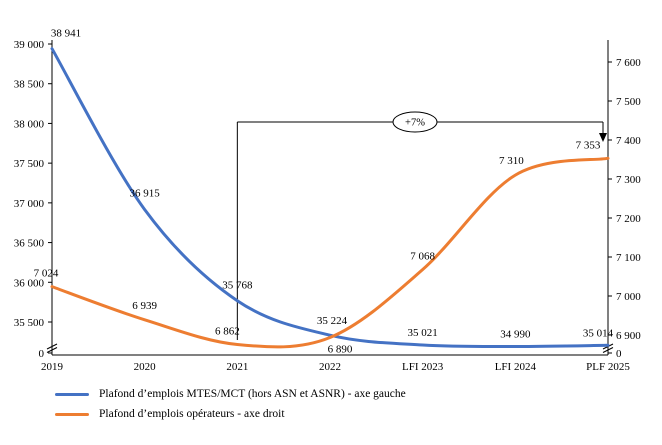  I want to click on data-point-label: 35 021, so click(423, 333).